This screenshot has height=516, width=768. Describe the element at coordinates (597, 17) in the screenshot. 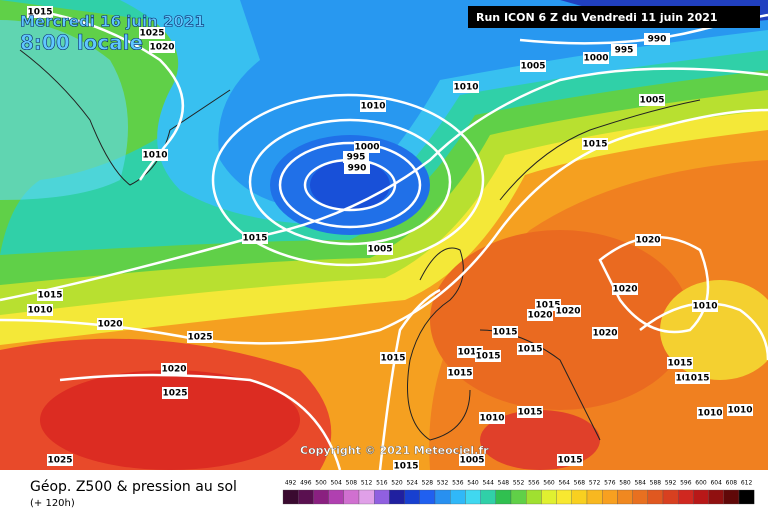

I see `run: Run ICON 6 Z du Vendredi 11 juin 2021` at that location.